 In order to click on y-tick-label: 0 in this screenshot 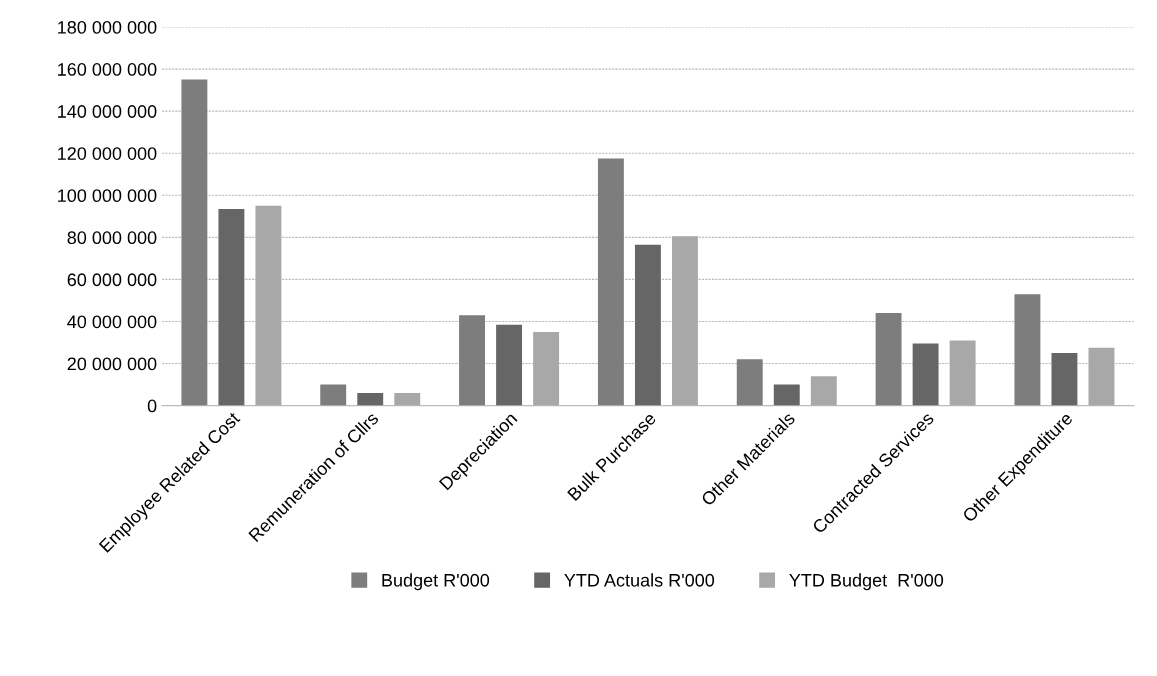, I will do `click(152, 406)`.